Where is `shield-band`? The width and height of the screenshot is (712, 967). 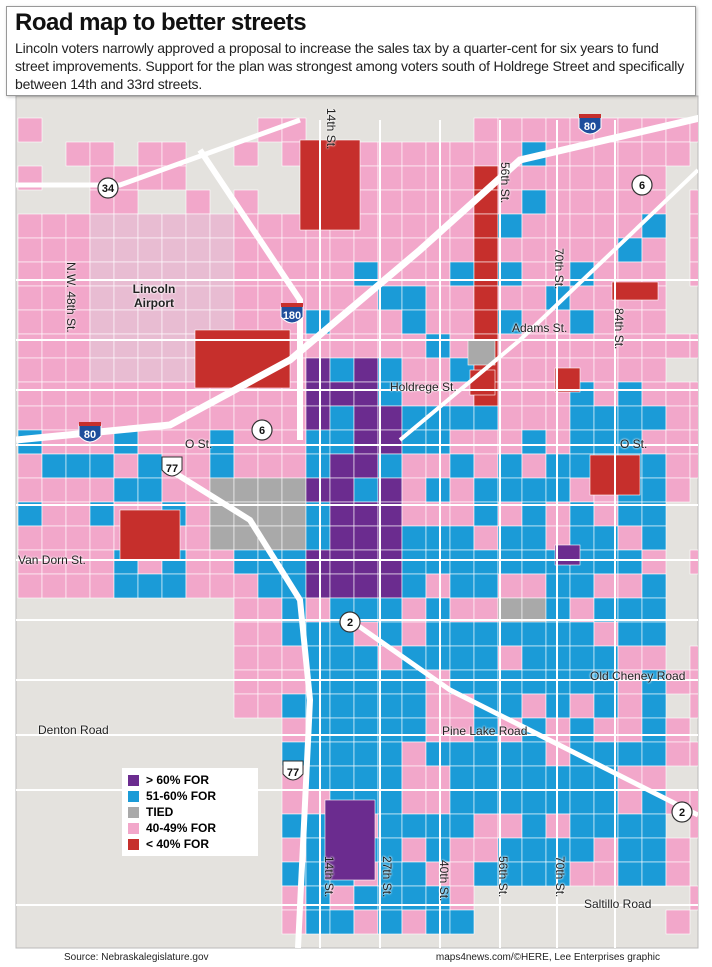 shield-band is located at coordinates (590, 116).